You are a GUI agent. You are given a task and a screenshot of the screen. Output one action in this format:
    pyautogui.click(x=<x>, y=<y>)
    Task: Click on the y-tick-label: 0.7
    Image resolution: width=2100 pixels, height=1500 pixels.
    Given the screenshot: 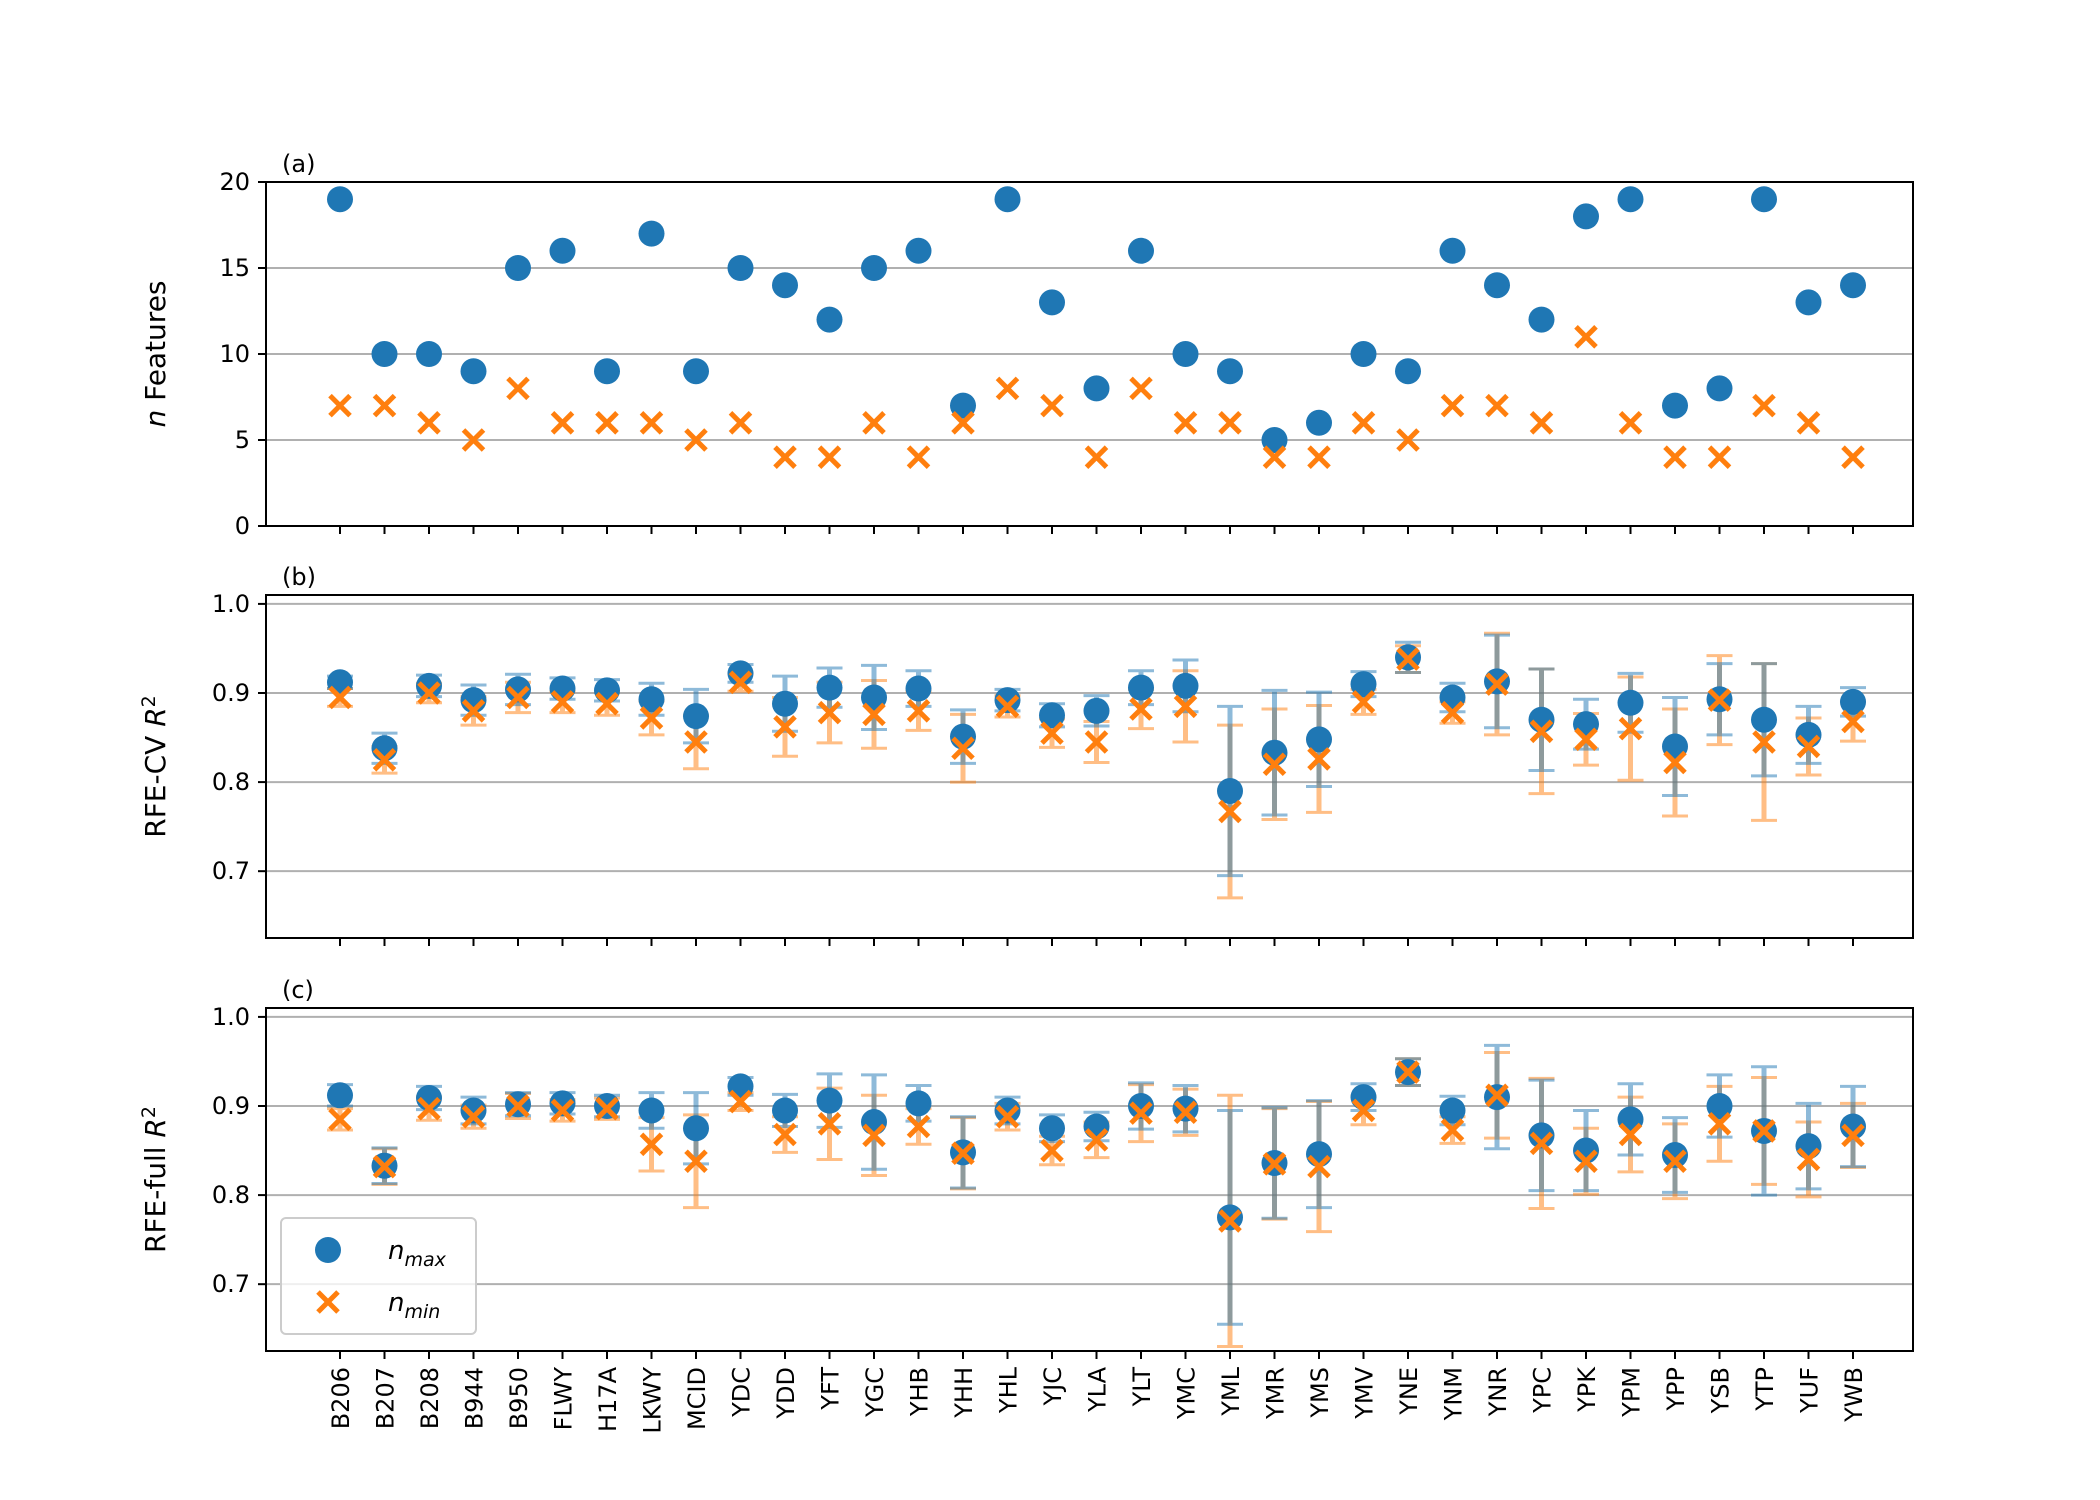 What is the action you would take?
    pyautogui.click(x=231, y=1284)
    